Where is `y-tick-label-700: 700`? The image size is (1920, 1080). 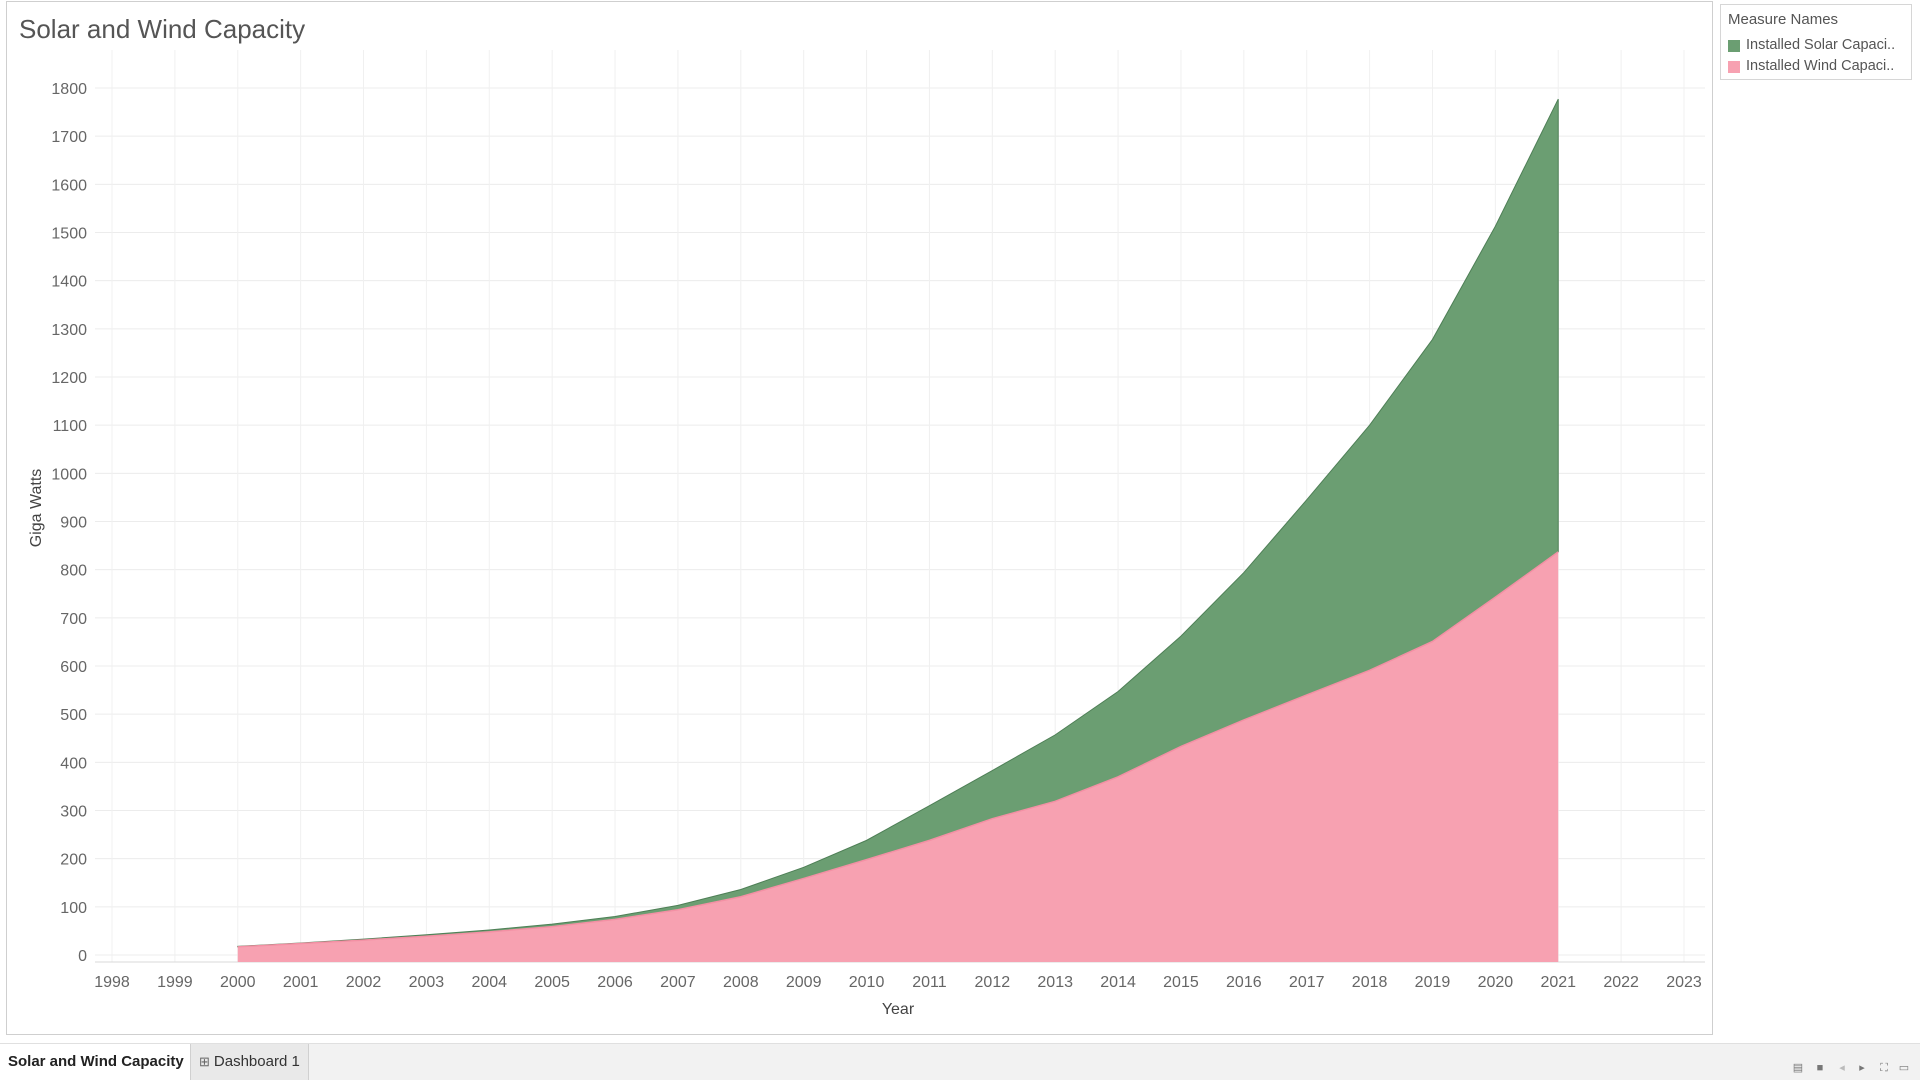 y-tick-label-700: 700 is located at coordinates (73, 619).